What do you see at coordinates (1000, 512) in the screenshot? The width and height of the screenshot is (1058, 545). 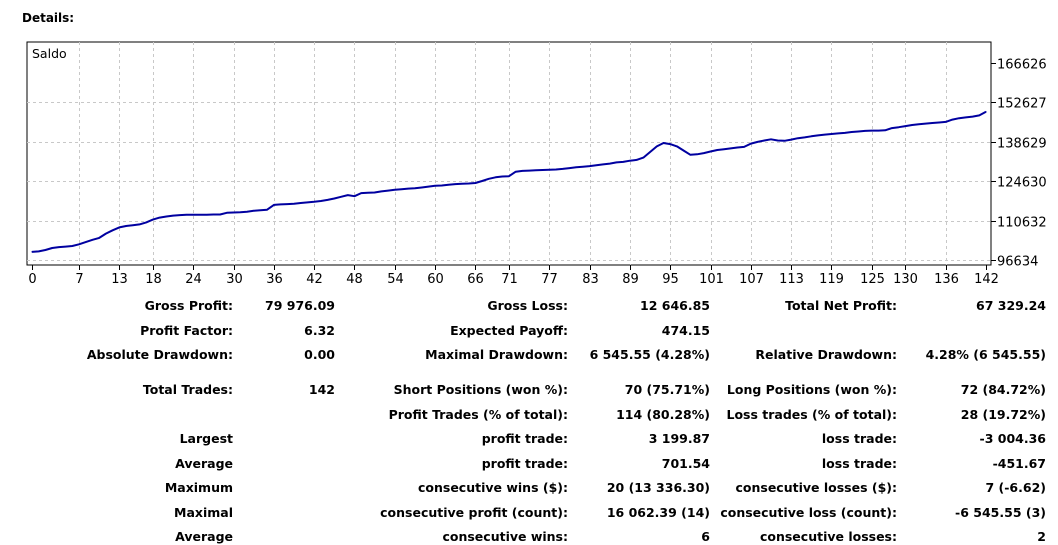 I see `maximal-cons-loss-value: -6 545.55 (3)` at bounding box center [1000, 512].